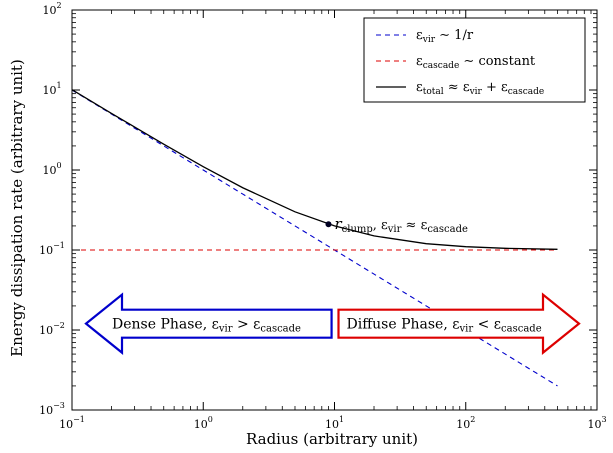  What do you see at coordinates (328, 224) in the screenshot?
I see `clump-point` at bounding box center [328, 224].